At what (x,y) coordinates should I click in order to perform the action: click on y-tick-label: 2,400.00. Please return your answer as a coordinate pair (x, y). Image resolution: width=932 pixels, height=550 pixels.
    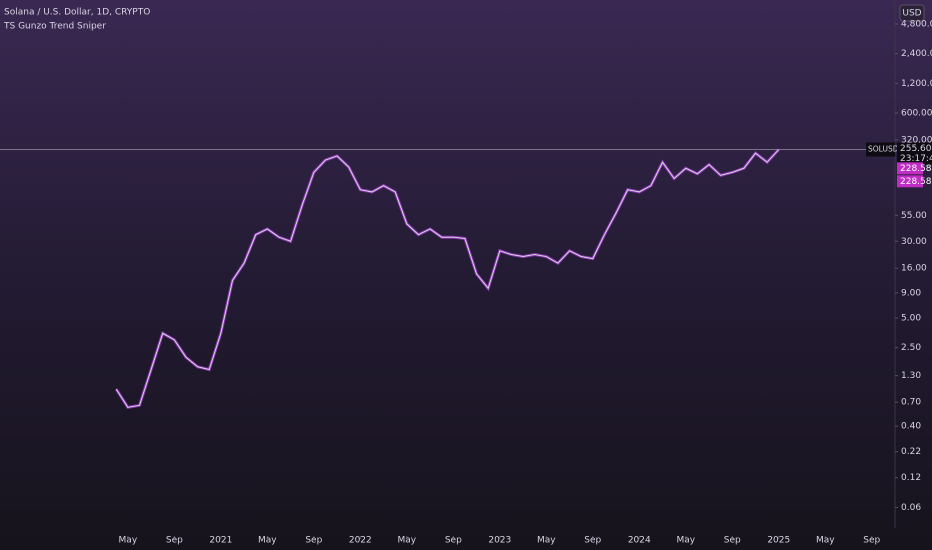
    Looking at the image, I should click on (916, 54).